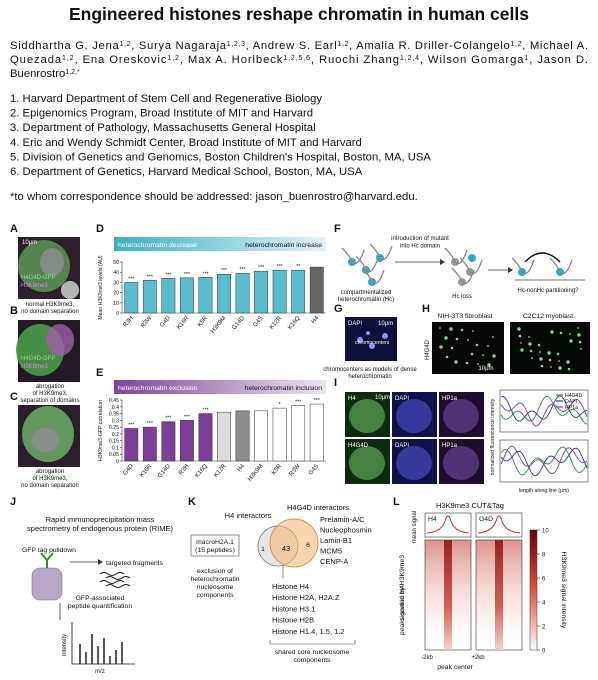 Image resolution: width=598 pixels, height=680 pixels. What do you see at coordinates (462, 297) in the screenshot?
I see `label: Hc loss` at bounding box center [462, 297].